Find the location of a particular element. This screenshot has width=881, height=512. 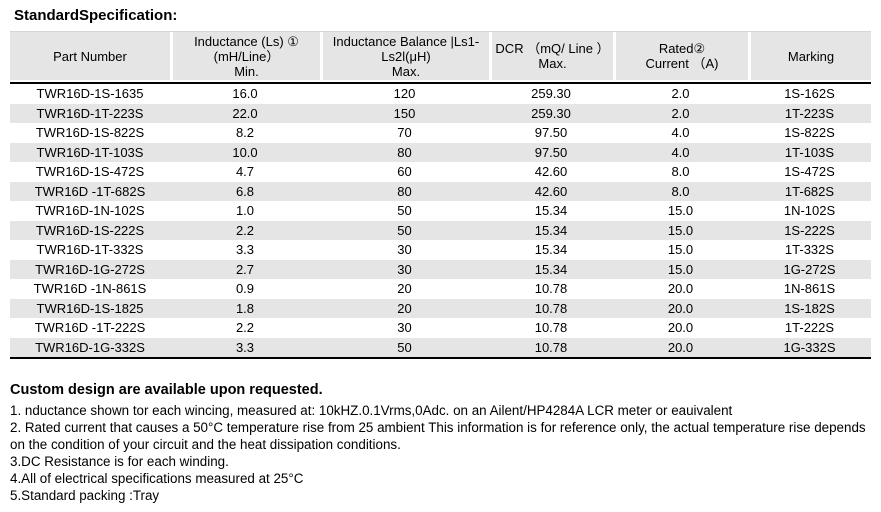

table-cell: 1.0 is located at coordinates (245, 211).